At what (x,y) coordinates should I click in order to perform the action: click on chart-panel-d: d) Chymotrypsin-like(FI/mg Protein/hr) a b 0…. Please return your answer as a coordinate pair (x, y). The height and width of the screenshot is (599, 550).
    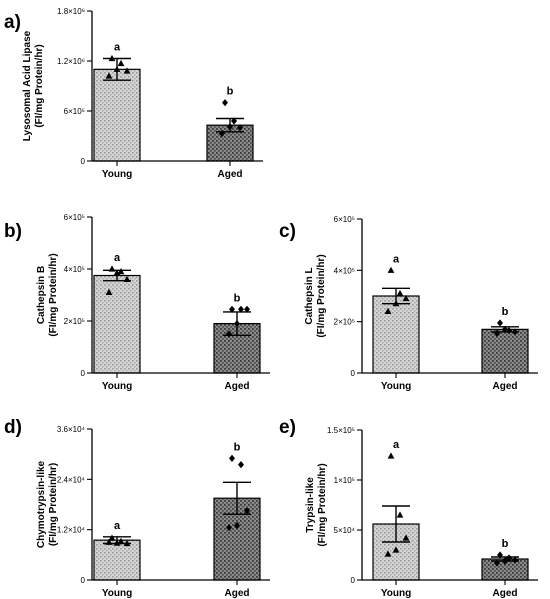
    Looking at the image, I should click on (137, 508).